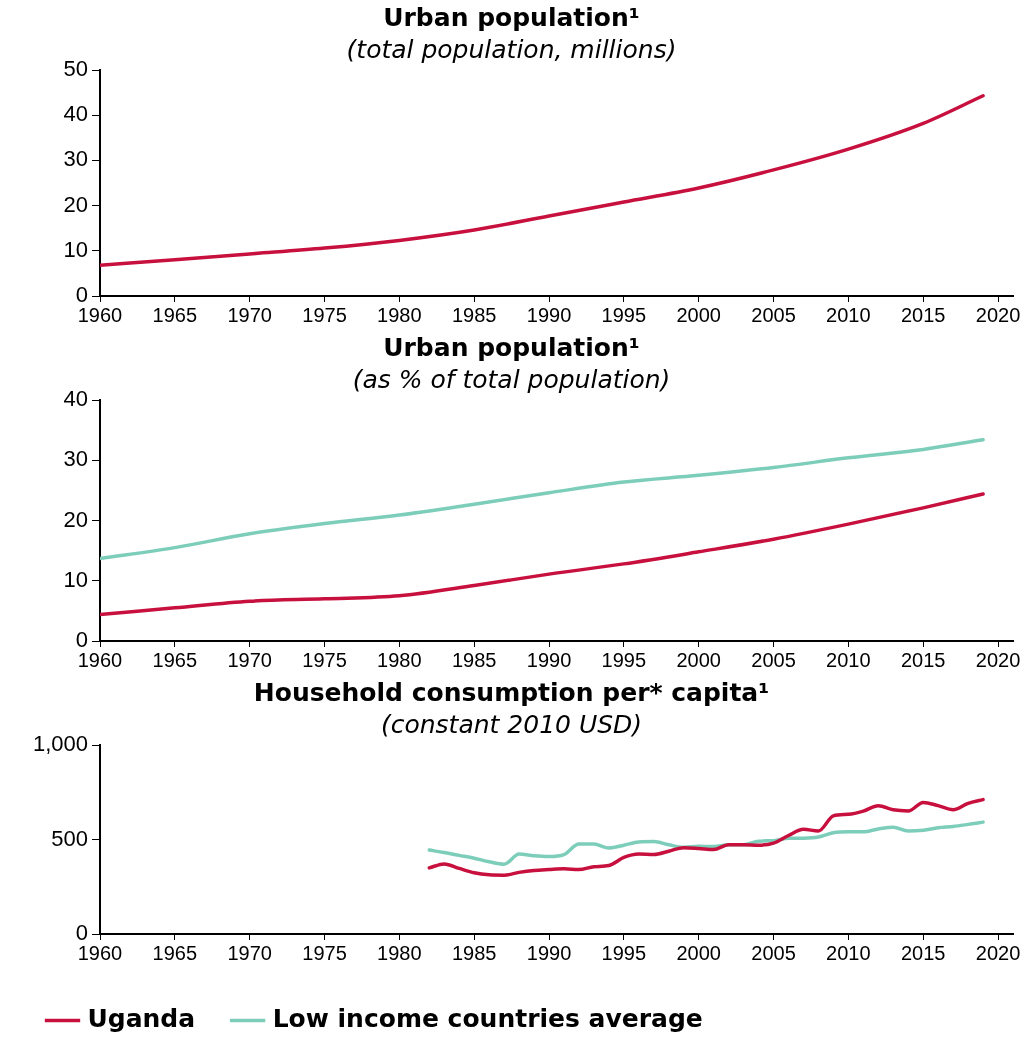 Image resolution: width=1027 pixels, height=1043 pixels. Describe the element at coordinates (511, 49) in the screenshot. I see `chart-subtitle: (total population, millions)` at that location.